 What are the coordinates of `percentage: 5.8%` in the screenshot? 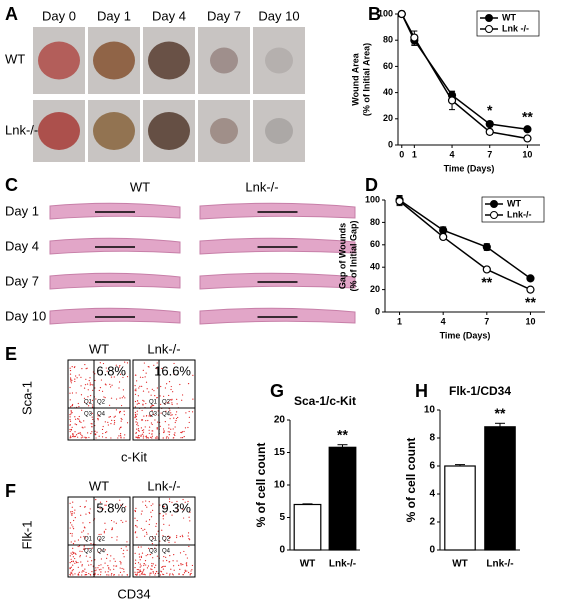 It's located at (111, 507).